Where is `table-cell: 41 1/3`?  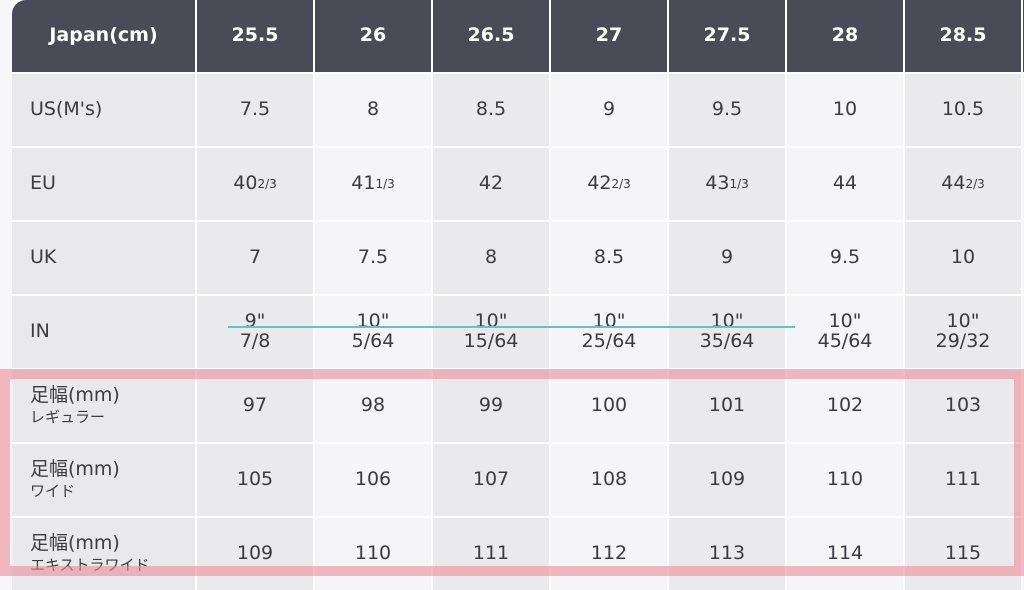
table-cell: 41 1/3 is located at coordinates (373, 184).